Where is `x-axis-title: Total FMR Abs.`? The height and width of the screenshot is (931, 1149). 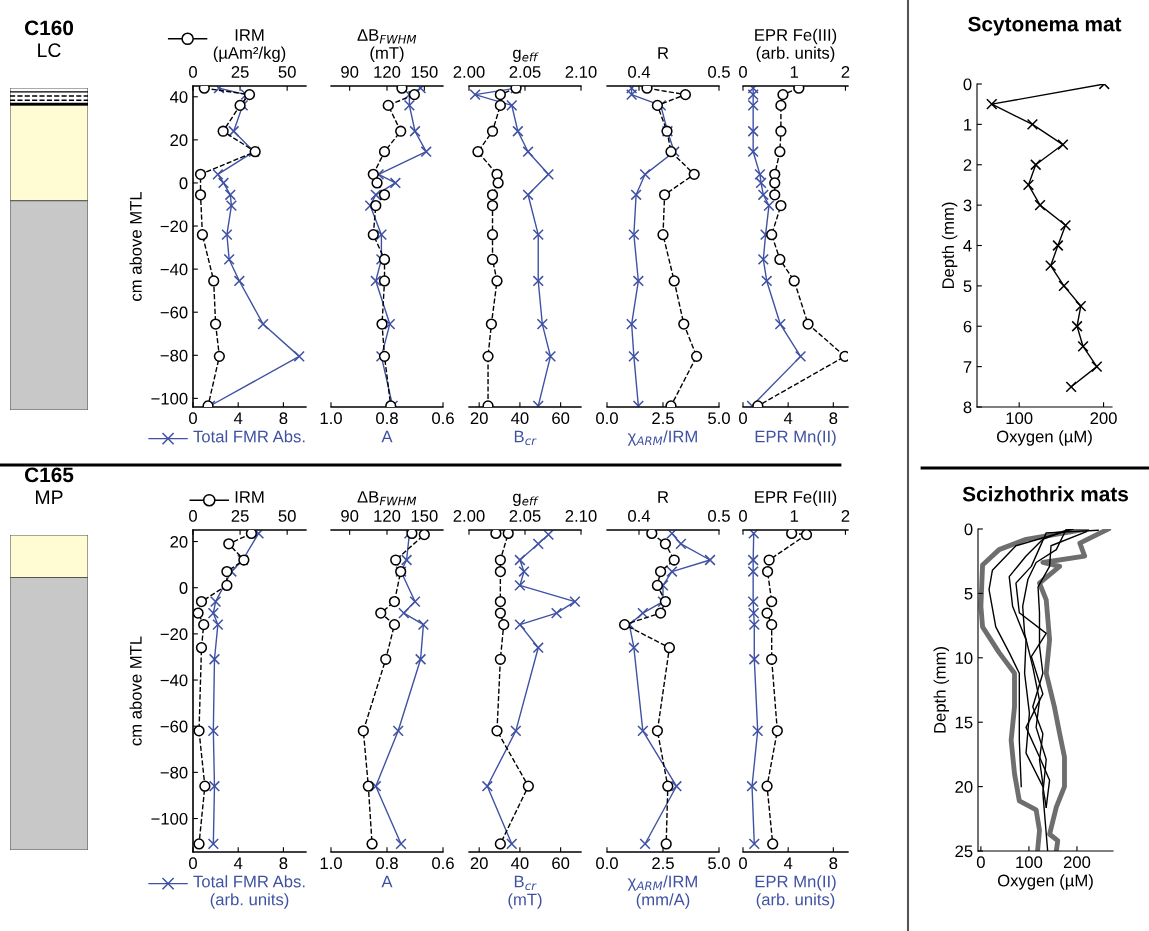
x-axis-title: Total FMR Abs. is located at coordinates (249, 436).